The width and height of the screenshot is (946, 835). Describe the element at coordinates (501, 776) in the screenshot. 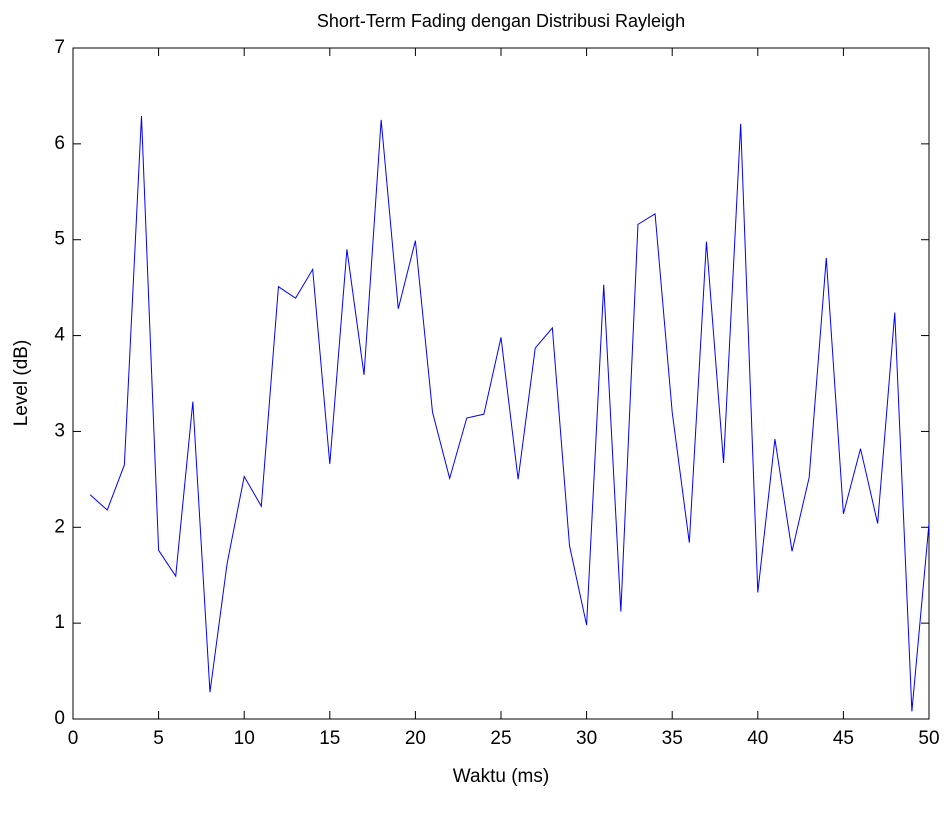

I see `x-axis-label: Waktu (ms)` at that location.